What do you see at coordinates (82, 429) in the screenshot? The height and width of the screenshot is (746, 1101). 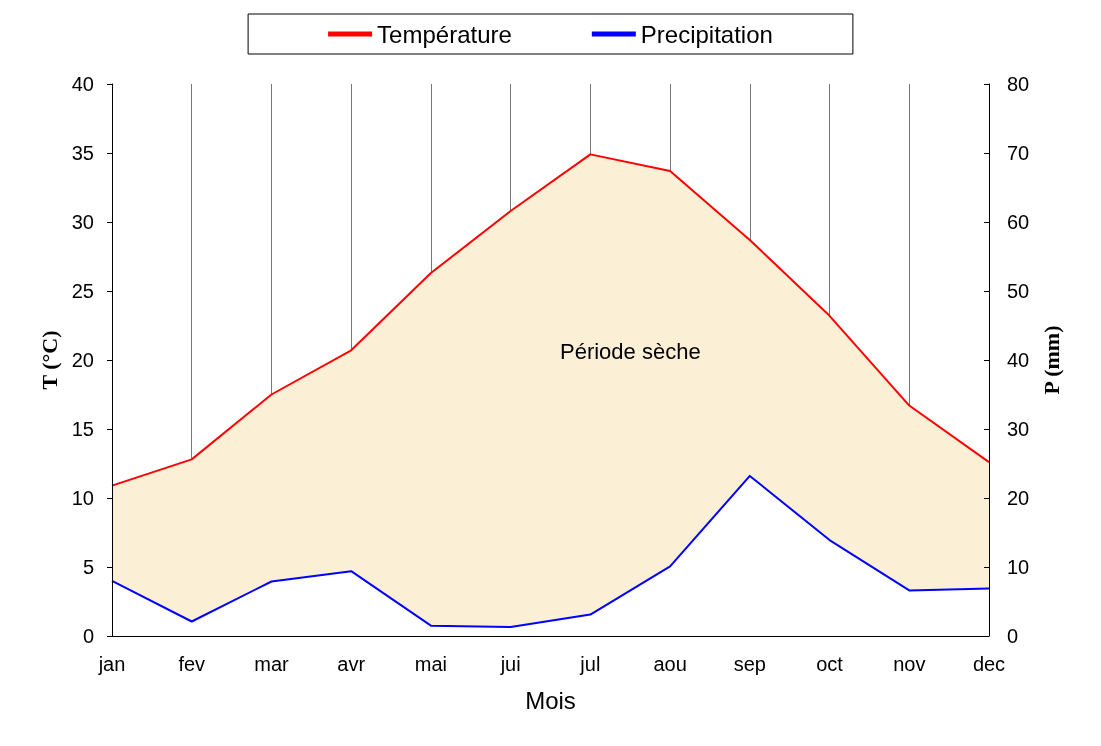 I see `y-tick-label: 15` at bounding box center [82, 429].